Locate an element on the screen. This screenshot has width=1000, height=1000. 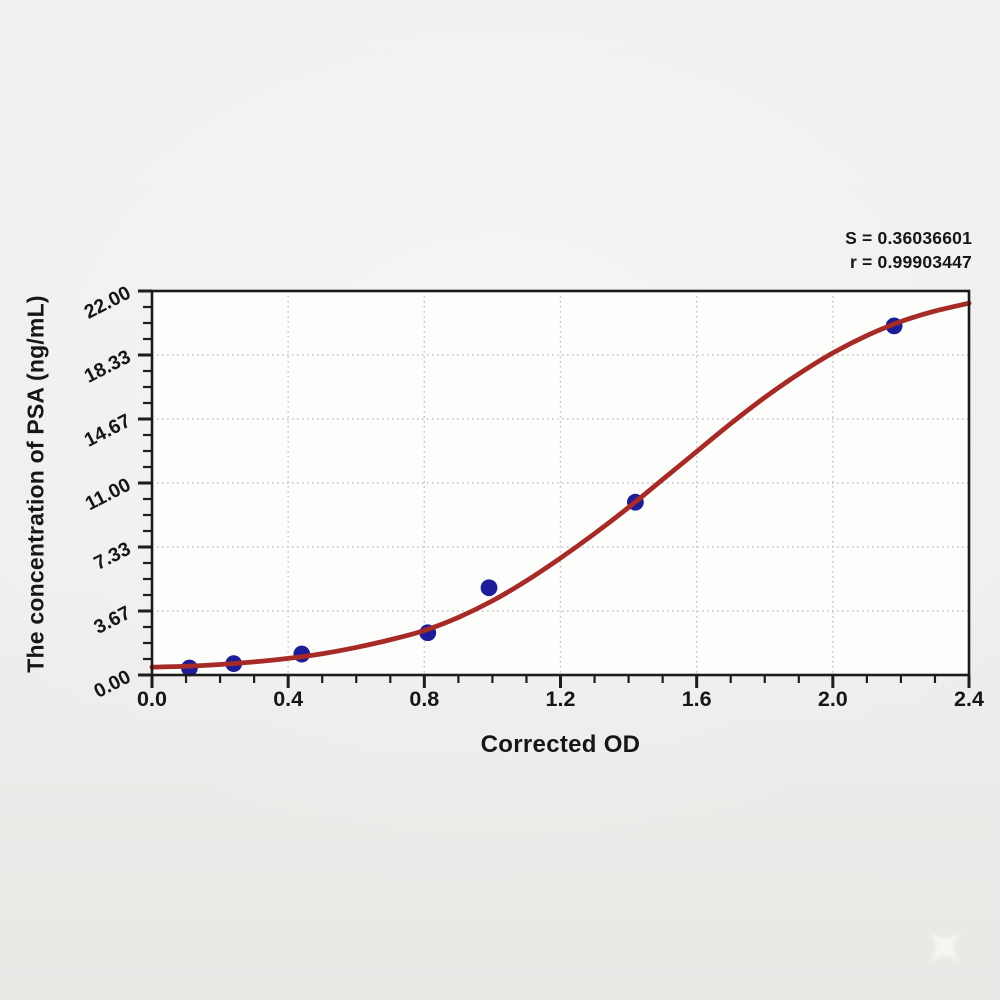
y-tick-label: 11.00 is located at coordinates (108, 494).